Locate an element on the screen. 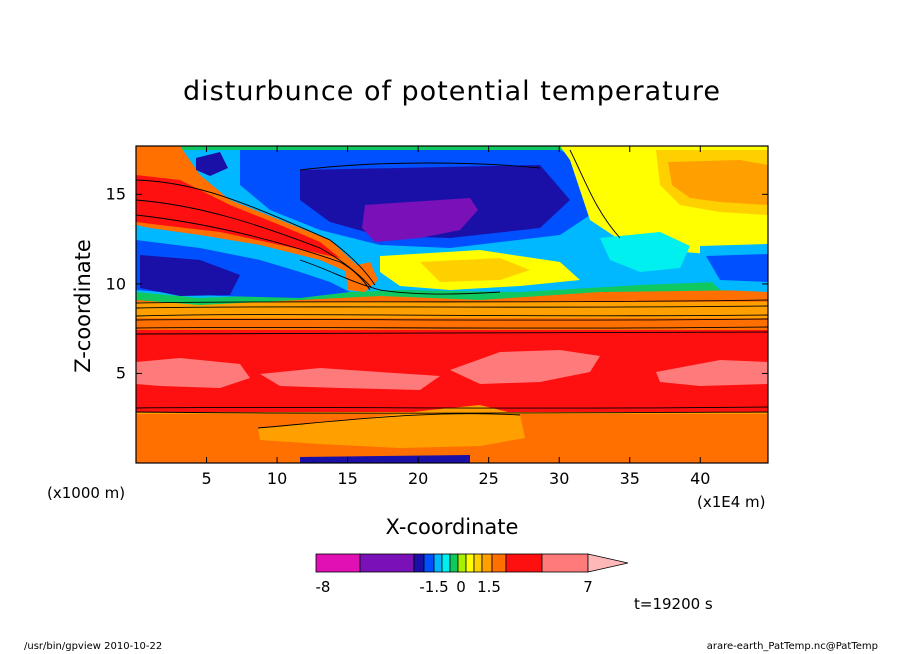 This screenshot has height=654, width=904. time-label: t=19200 s is located at coordinates (673, 604).